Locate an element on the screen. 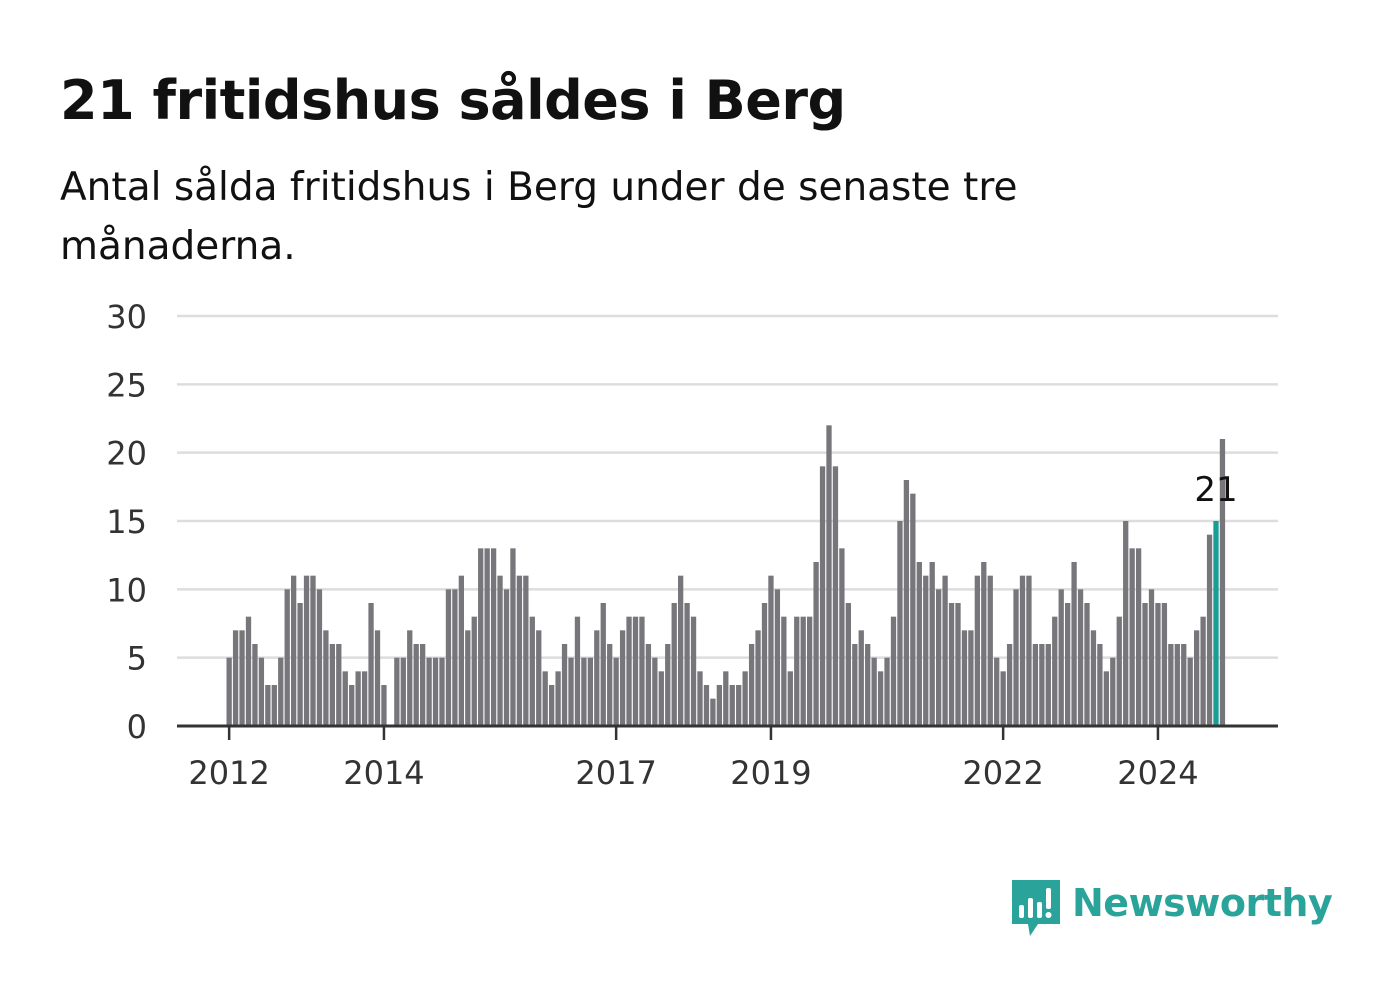 The image size is (1382, 999). y-tick-label: 30 is located at coordinates (126, 317).